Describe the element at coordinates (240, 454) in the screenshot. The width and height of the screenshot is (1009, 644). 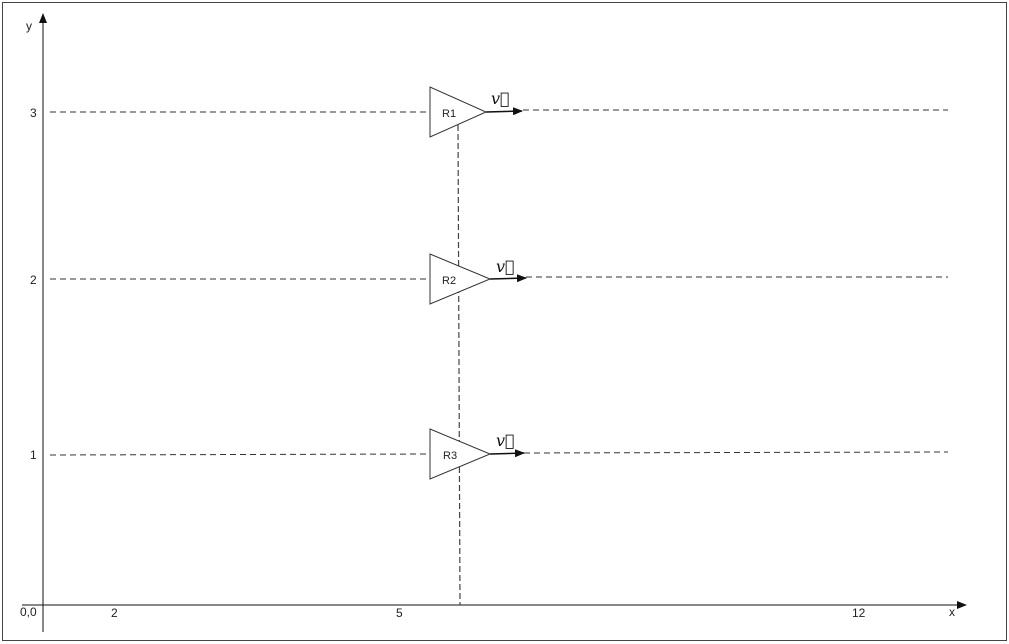
I see `trajectory-line-left` at that location.